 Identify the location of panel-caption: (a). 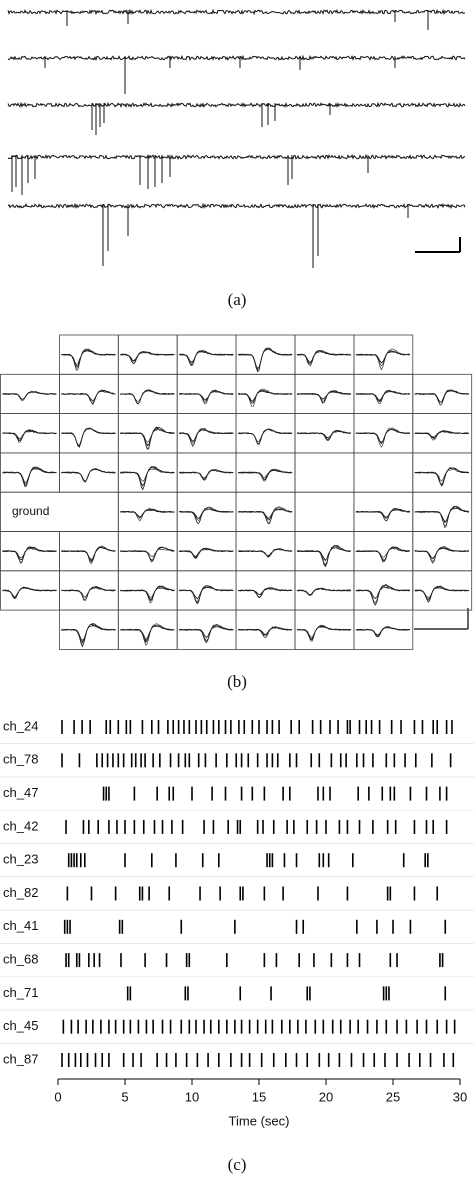
(237, 299).